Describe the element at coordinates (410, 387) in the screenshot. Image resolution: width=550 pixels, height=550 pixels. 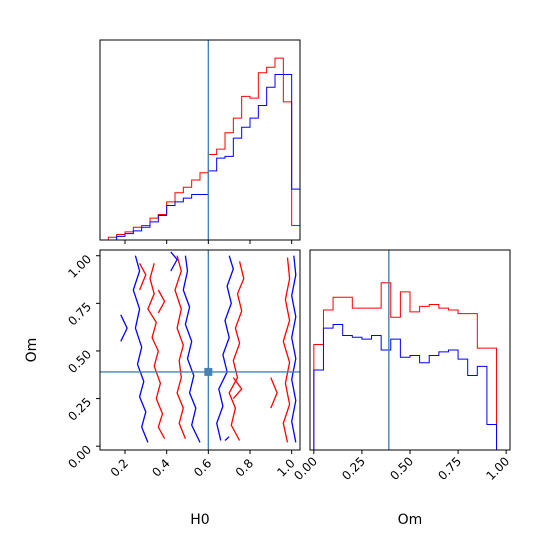
I see `hist-Om-series-2-step` at that location.